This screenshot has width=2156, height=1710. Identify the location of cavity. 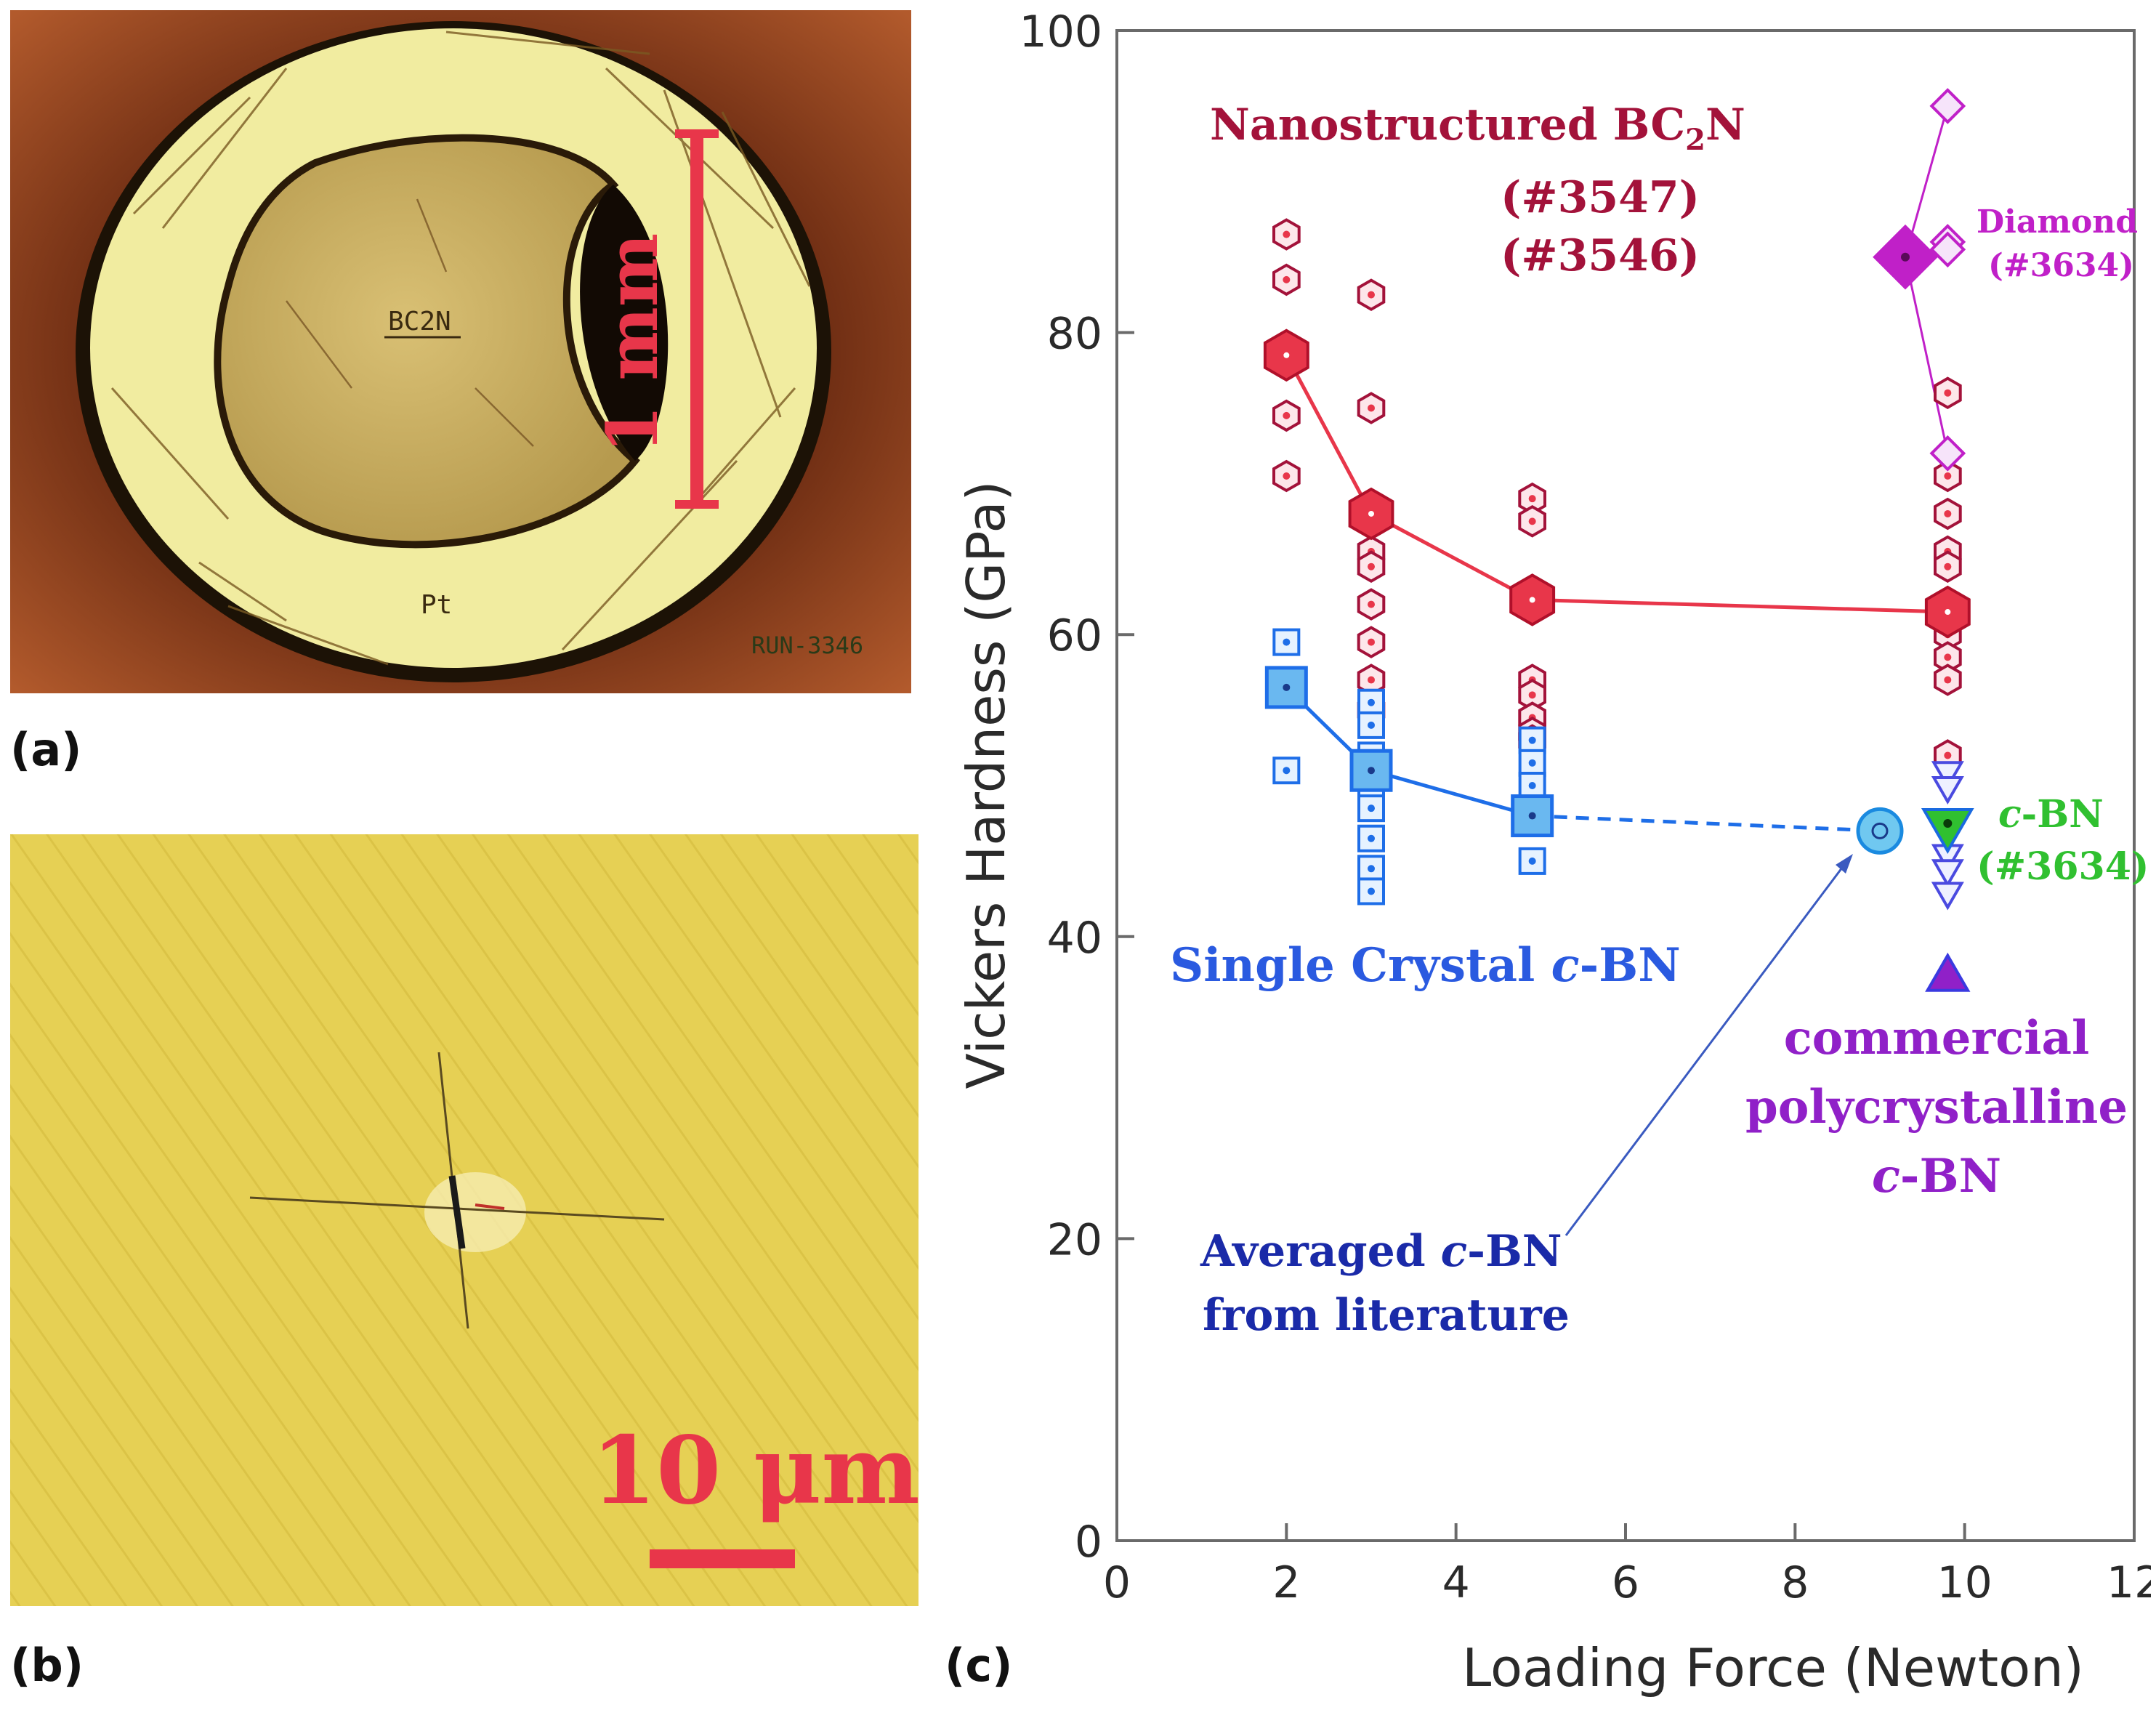
(624, 323).